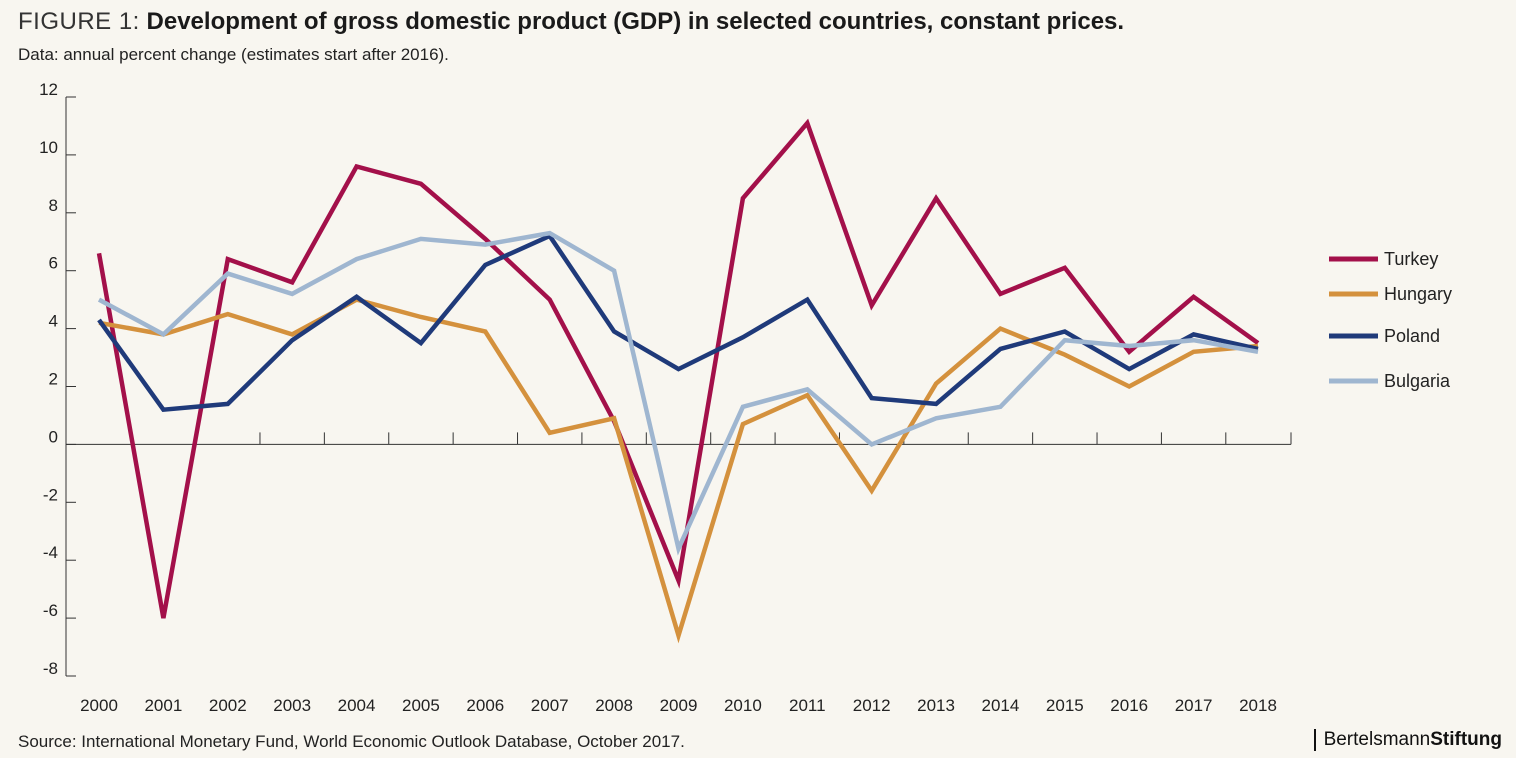 This screenshot has width=1516, height=758. Describe the element at coordinates (679, 705) in the screenshot. I see `x-tick-label: 2009` at that location.